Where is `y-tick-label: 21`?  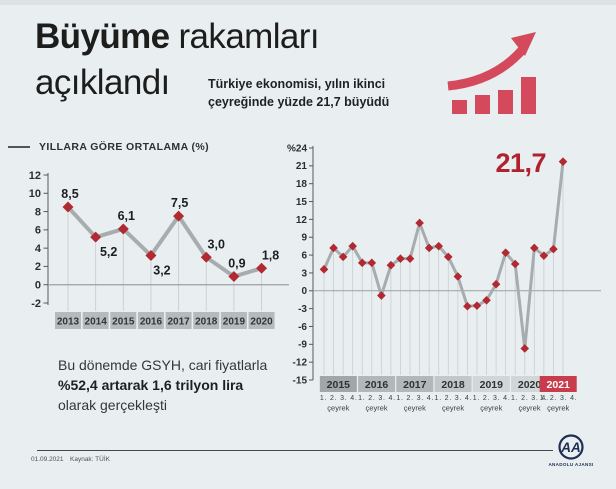 y-tick-label: 21 is located at coordinates (302, 166).